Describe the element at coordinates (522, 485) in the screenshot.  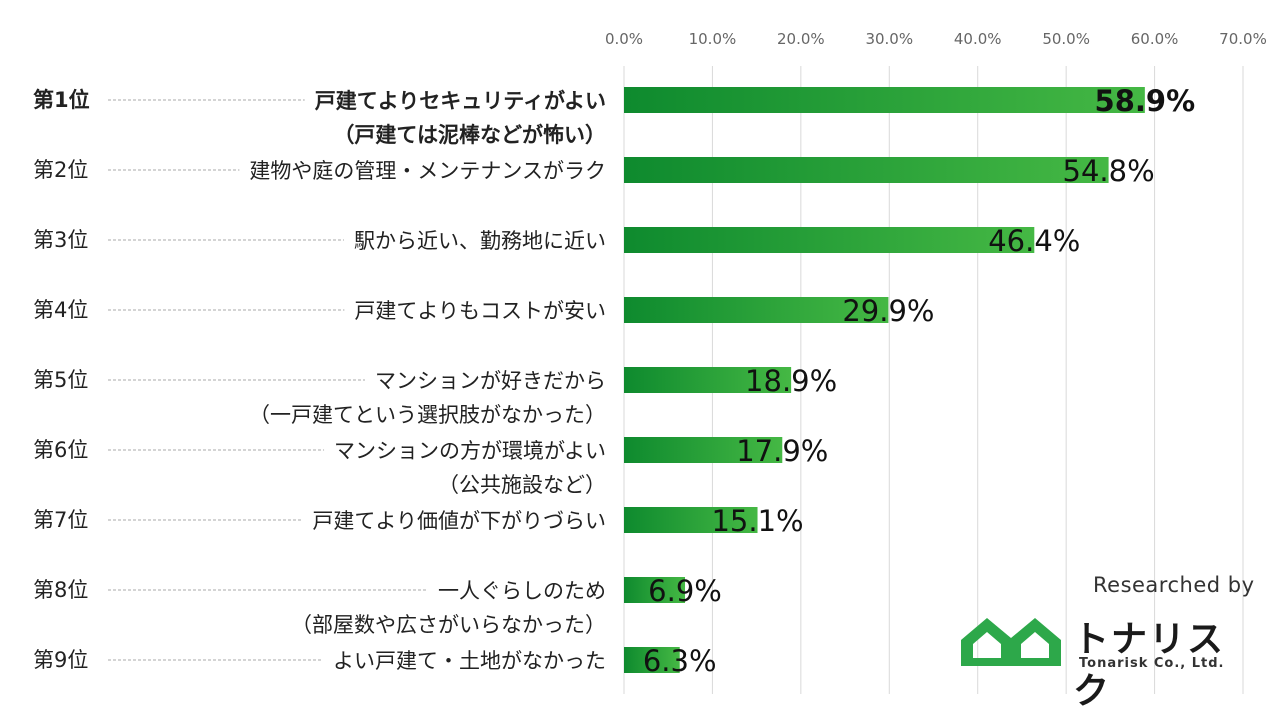
I see `category-label: （公共施設など）` at that location.